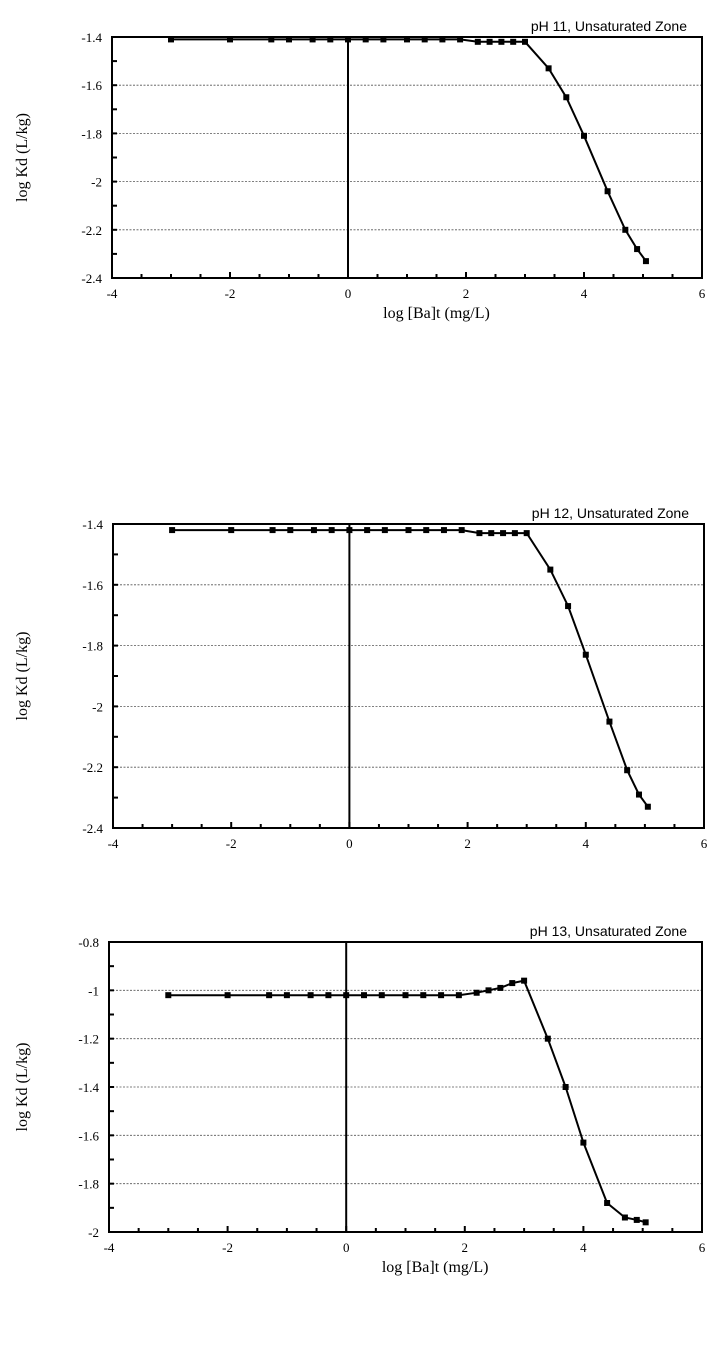  Describe the element at coordinates (88, 1039) in the screenshot. I see `y-tick-label-2: -1.2` at that location.